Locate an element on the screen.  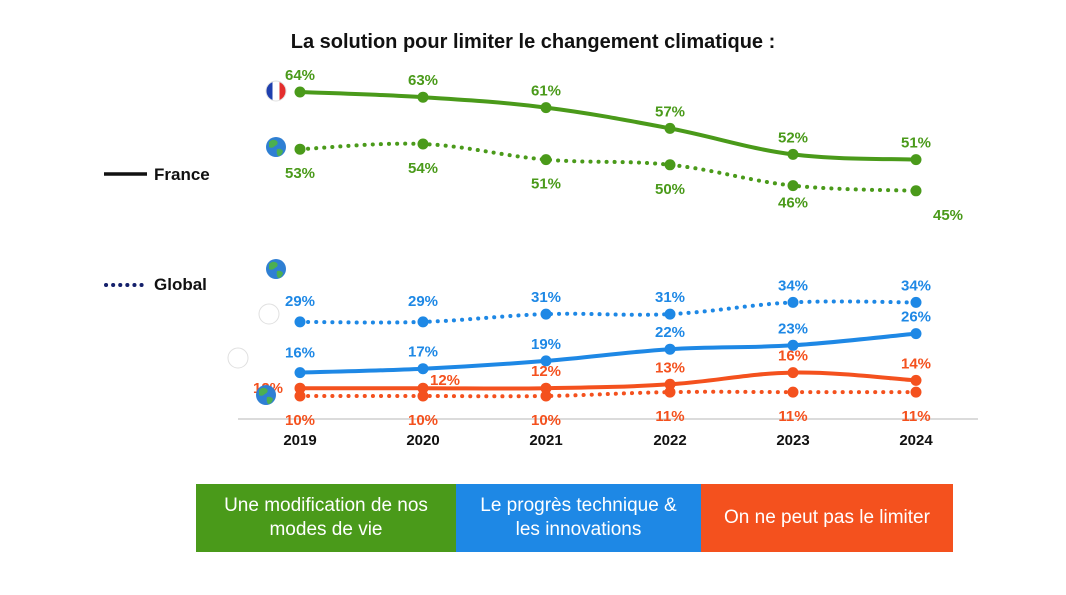
data-label: 57% is located at coordinates (670, 111).